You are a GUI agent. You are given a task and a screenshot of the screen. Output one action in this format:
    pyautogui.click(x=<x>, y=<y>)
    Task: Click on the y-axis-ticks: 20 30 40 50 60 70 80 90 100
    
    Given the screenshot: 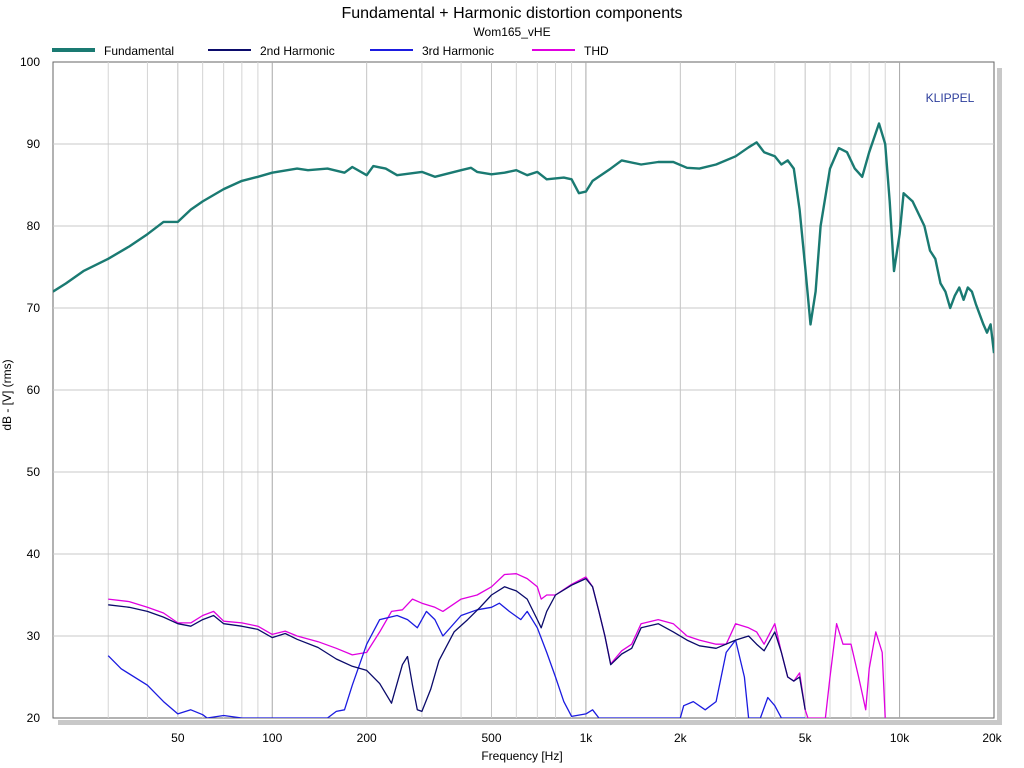 What is the action you would take?
    pyautogui.click(x=30, y=390)
    